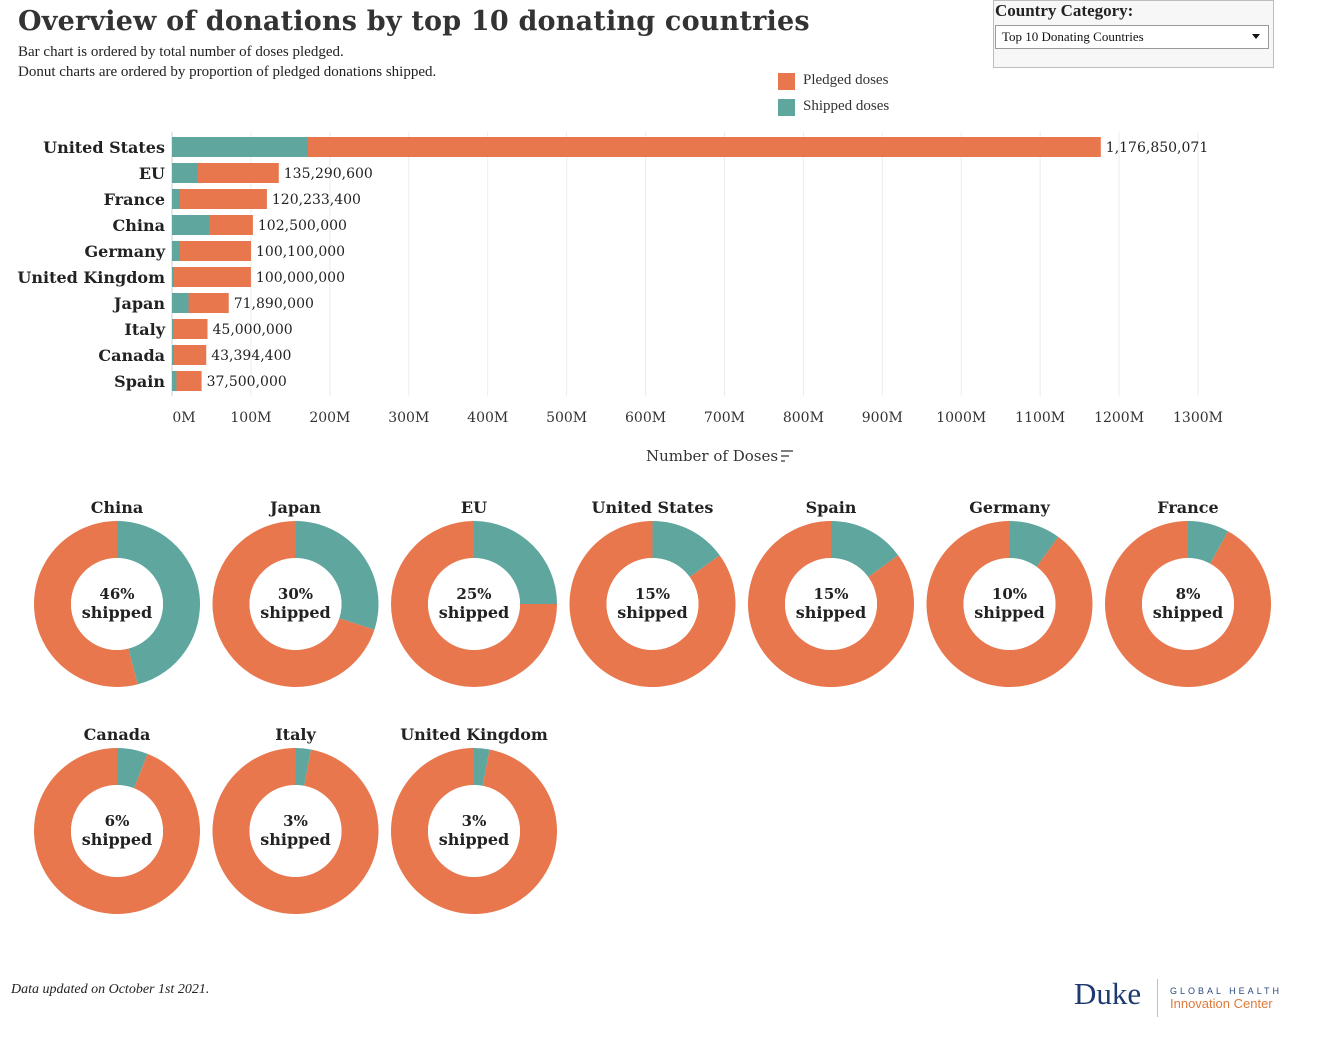 The width and height of the screenshot is (1336, 1046). I want to click on donut-chart-item: Germany 10%shipped, so click(1009, 592).